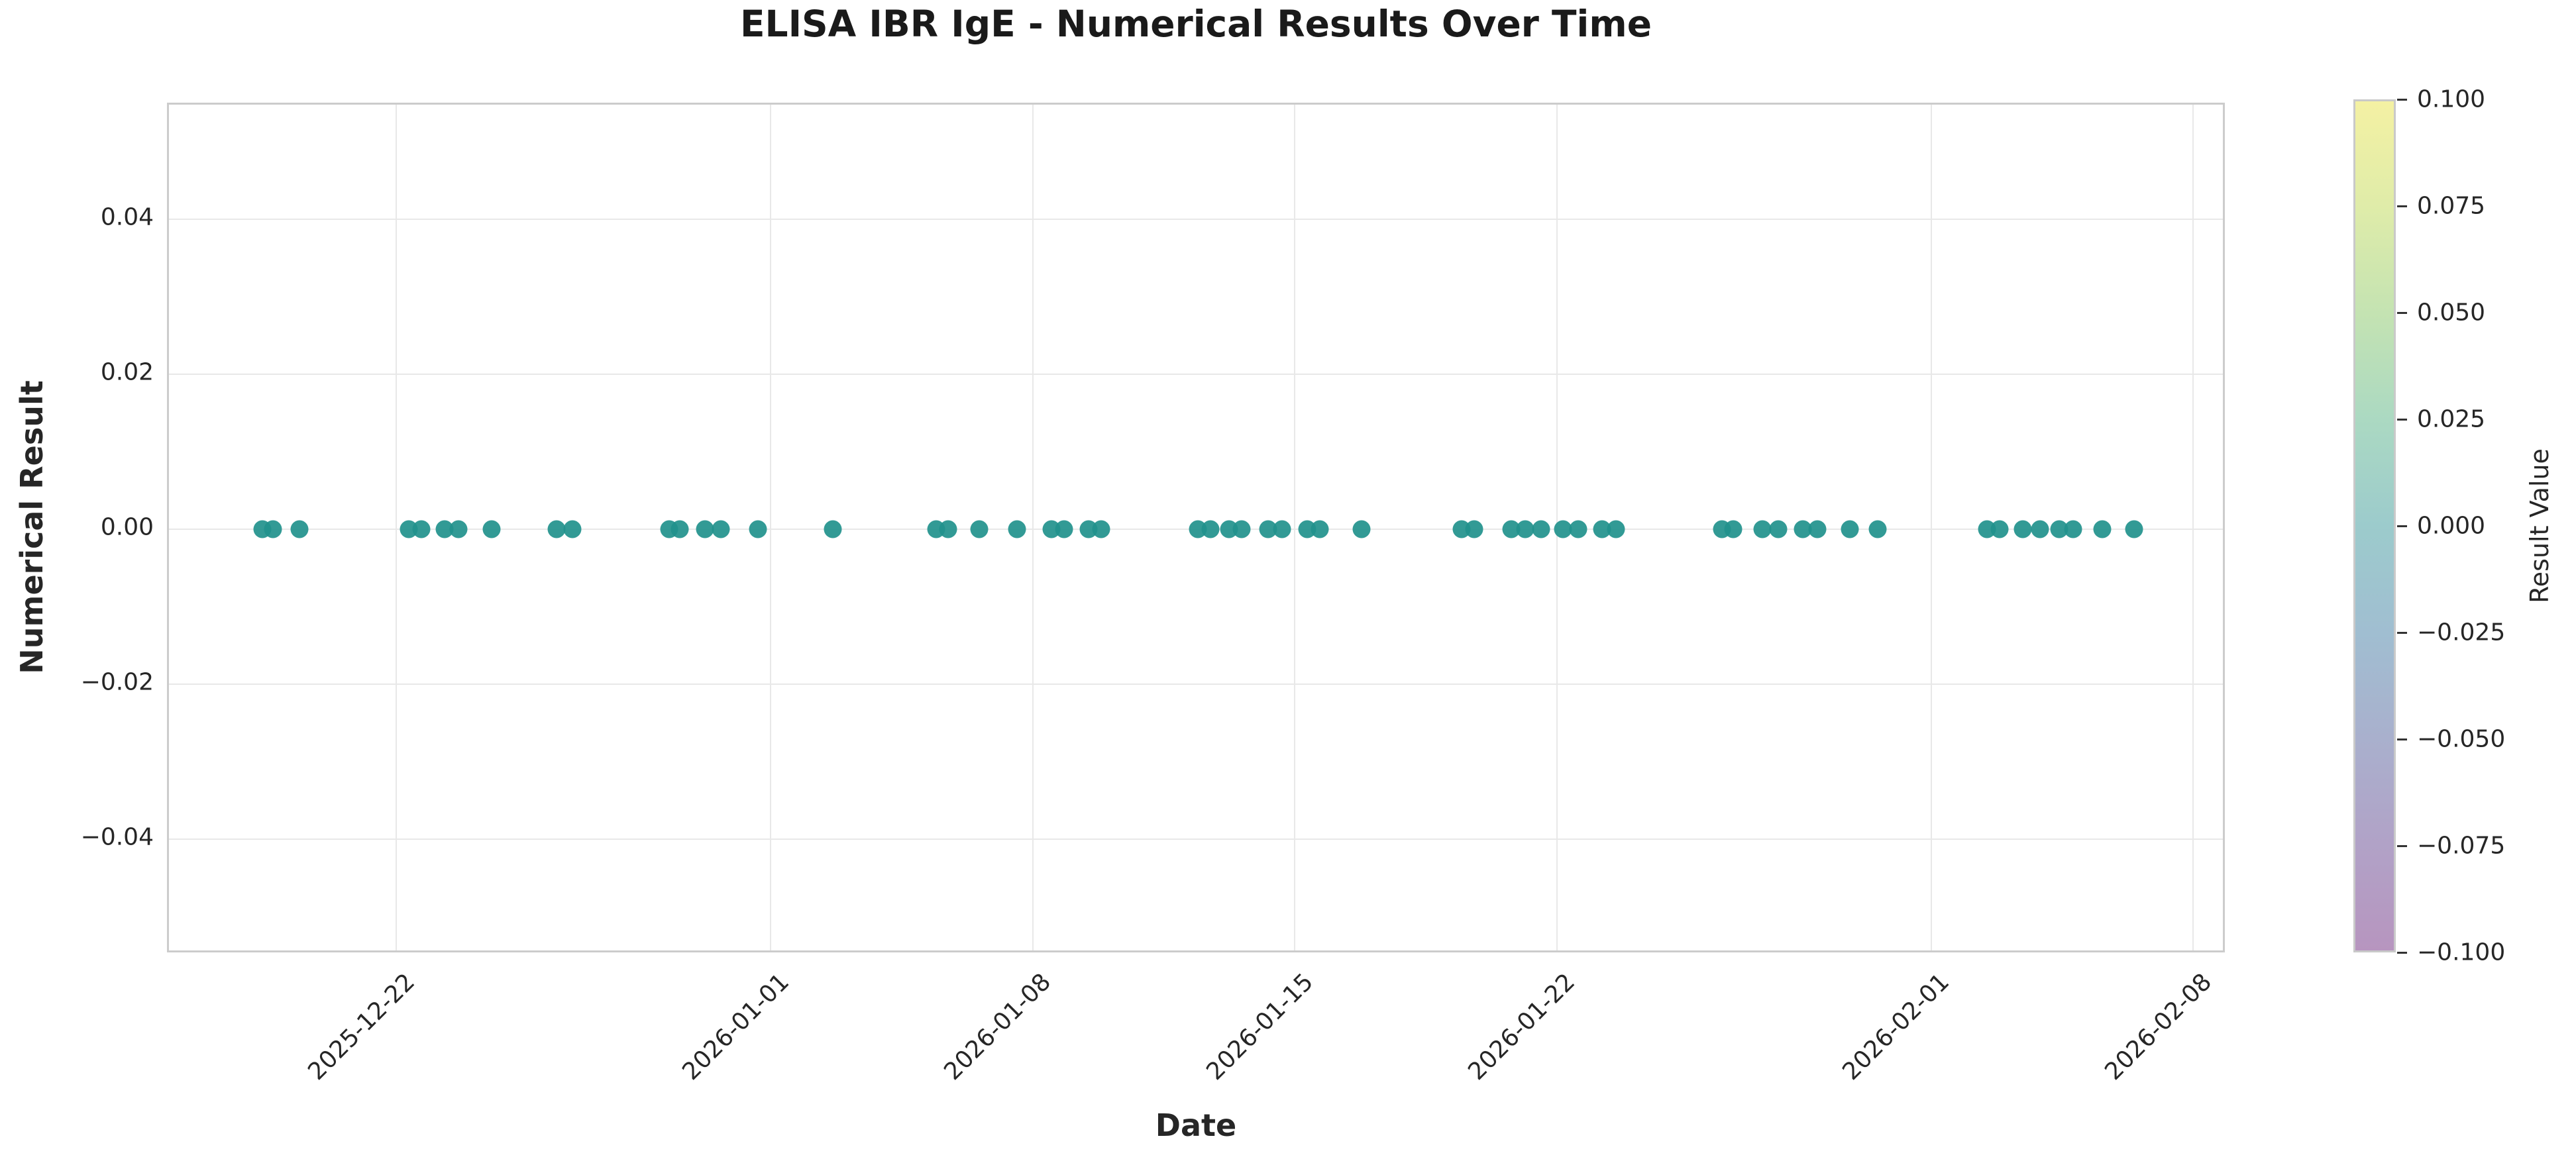  I want to click on y-axis-label: Numerical Result, so click(32, 527).